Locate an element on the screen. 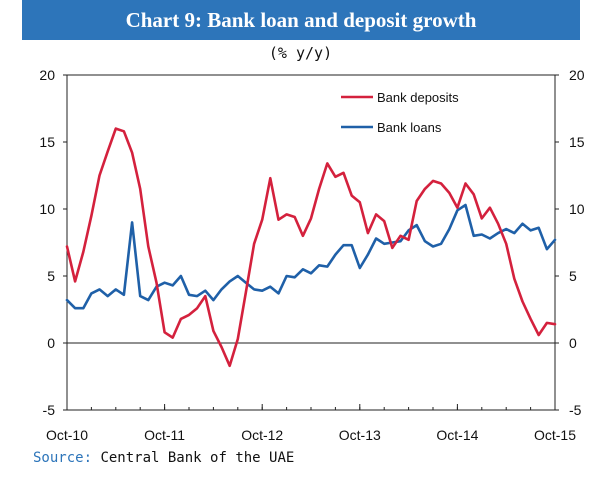 Image resolution: width=601 pixels, height=484 pixels. y-tick-label-left: 15 is located at coordinates (47, 142).